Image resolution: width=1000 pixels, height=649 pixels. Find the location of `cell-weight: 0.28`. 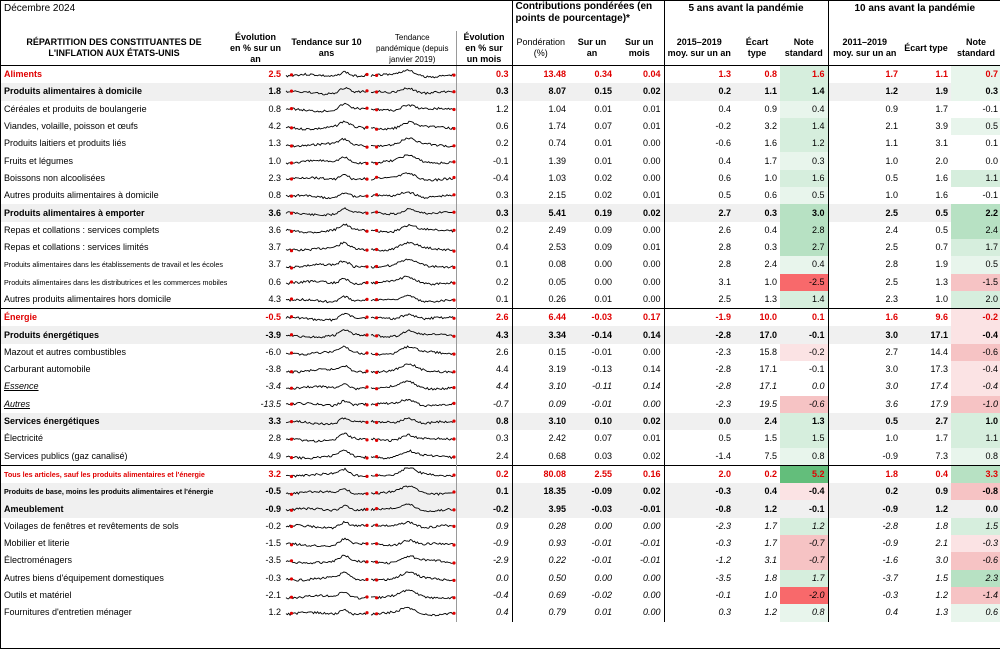

cell-weight: 0.28 is located at coordinates (540, 526).